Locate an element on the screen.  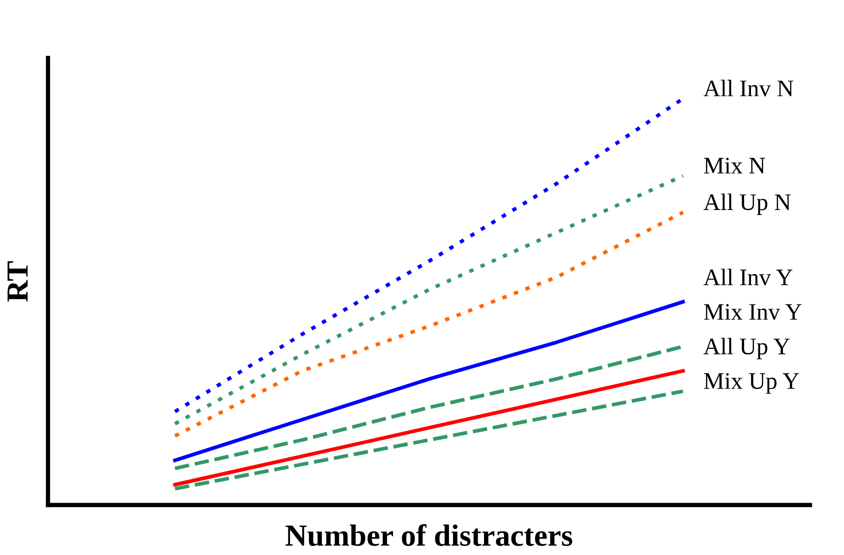
series-label: All Inv Y is located at coordinates (748, 277).